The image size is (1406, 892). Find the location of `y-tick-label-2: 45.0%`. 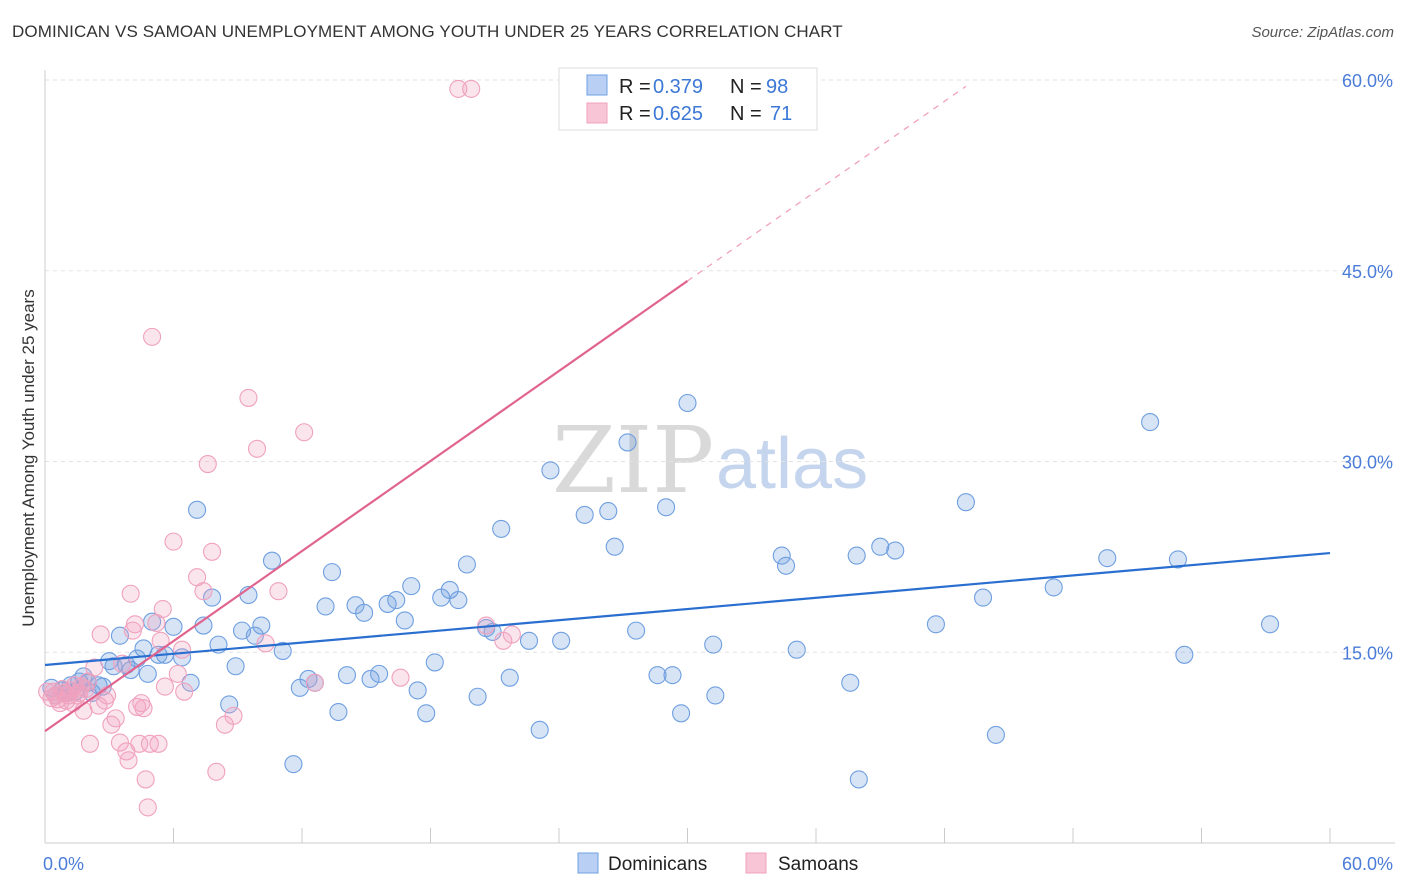

y-tick-label-2: 45.0% is located at coordinates (1367, 272).